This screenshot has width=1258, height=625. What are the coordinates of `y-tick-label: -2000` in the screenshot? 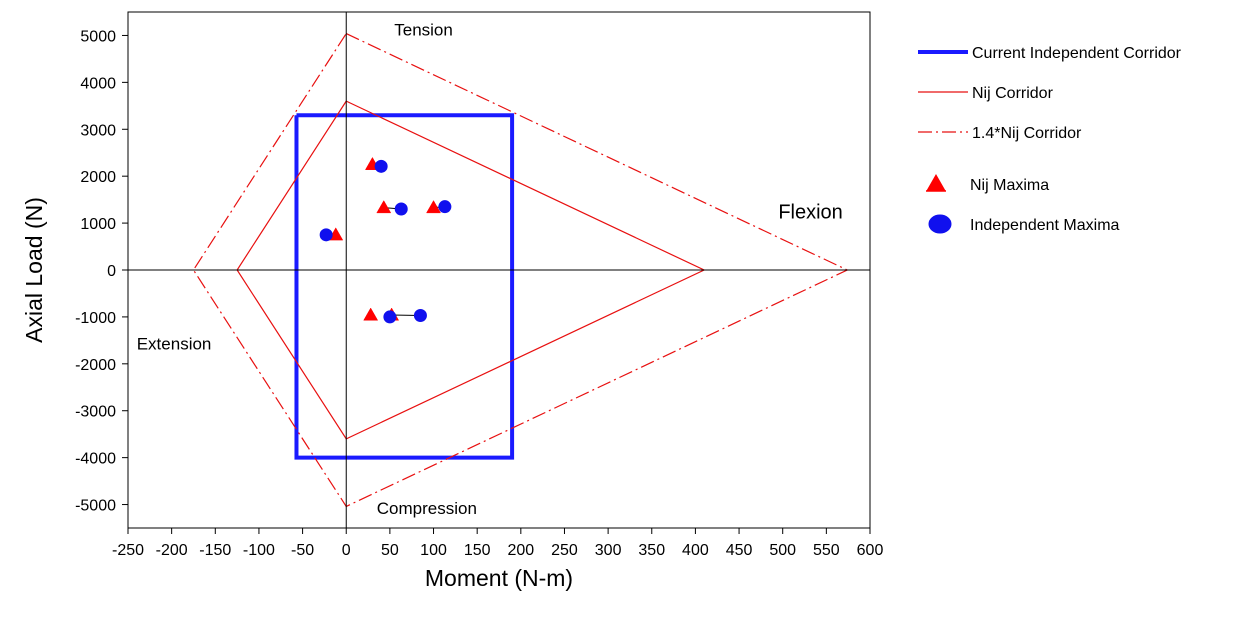 It's located at (95, 365).